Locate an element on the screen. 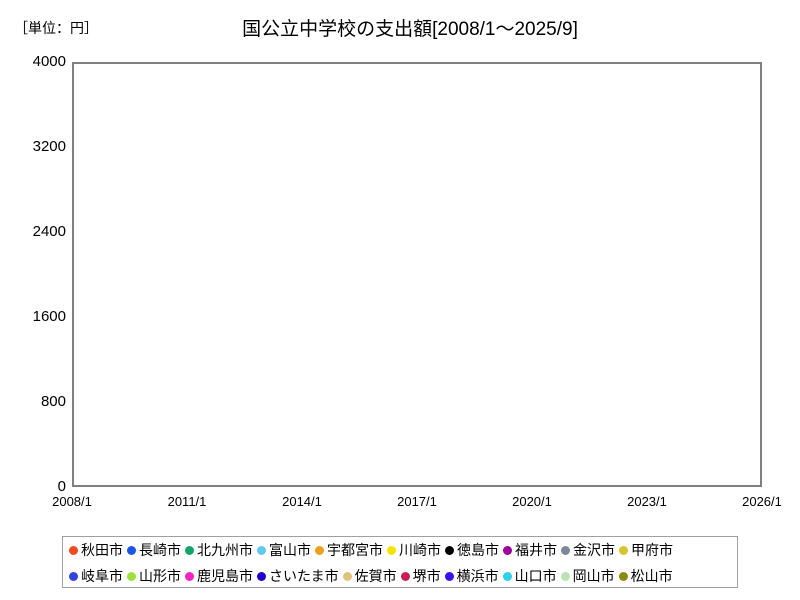 This screenshot has height=600, width=800. legend-item-山形市: 山形市 is located at coordinates (156, 576).